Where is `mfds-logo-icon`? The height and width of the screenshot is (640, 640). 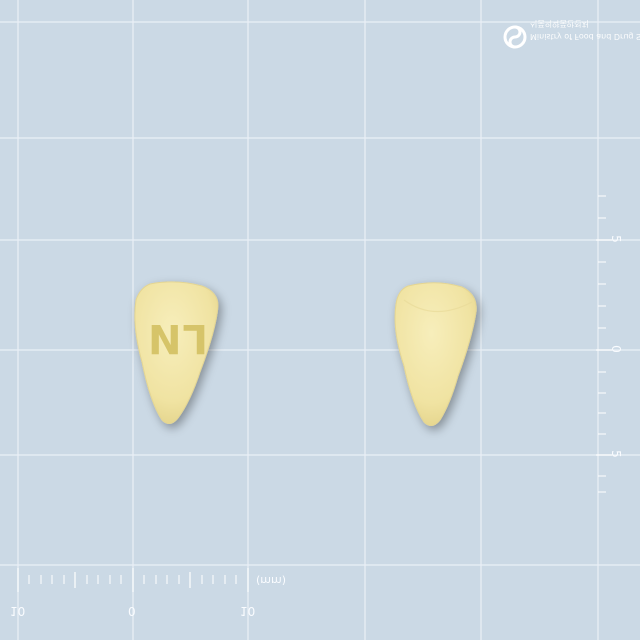 mfds-logo-icon is located at coordinates (515, 37).